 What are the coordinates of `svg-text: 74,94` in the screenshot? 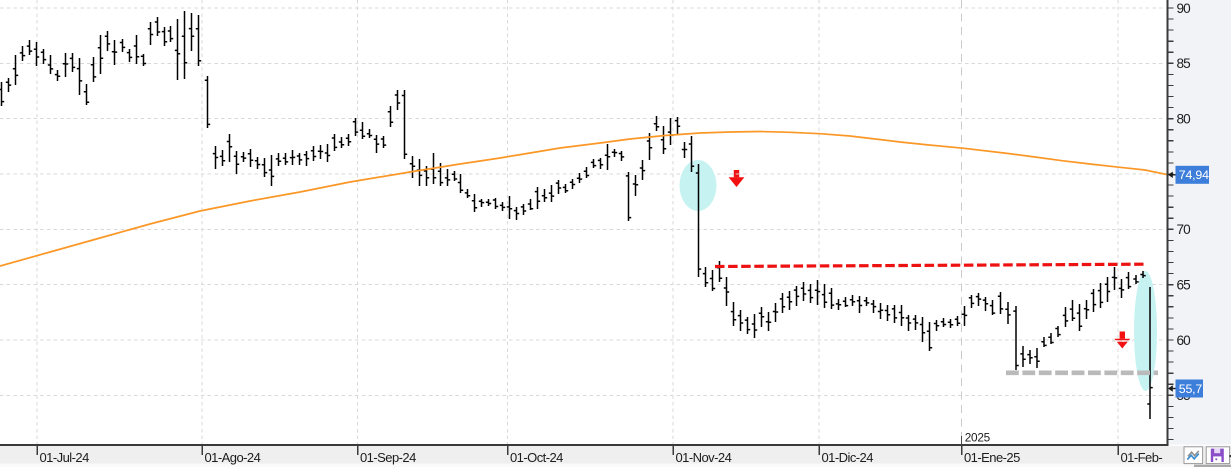 It's located at (1194, 175).